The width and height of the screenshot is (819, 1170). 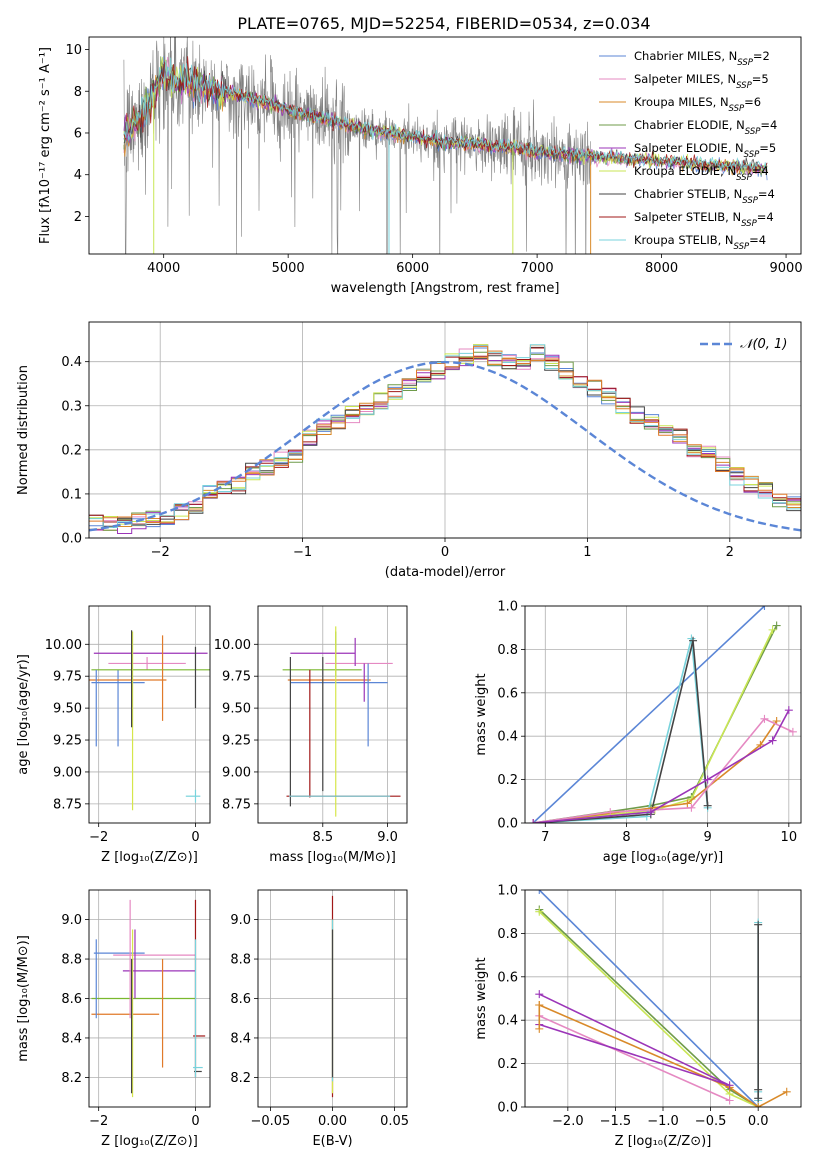 What do you see at coordinates (148, 998) in the screenshot?
I see `plot-area-mass_vs_Z` at bounding box center [148, 998].